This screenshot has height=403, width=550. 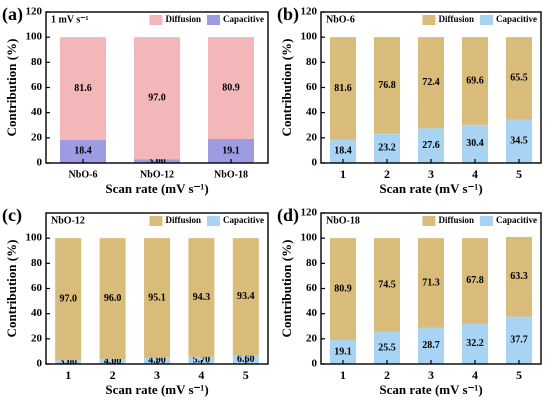 I want to click on value-label: 25.5, so click(x=387, y=347).